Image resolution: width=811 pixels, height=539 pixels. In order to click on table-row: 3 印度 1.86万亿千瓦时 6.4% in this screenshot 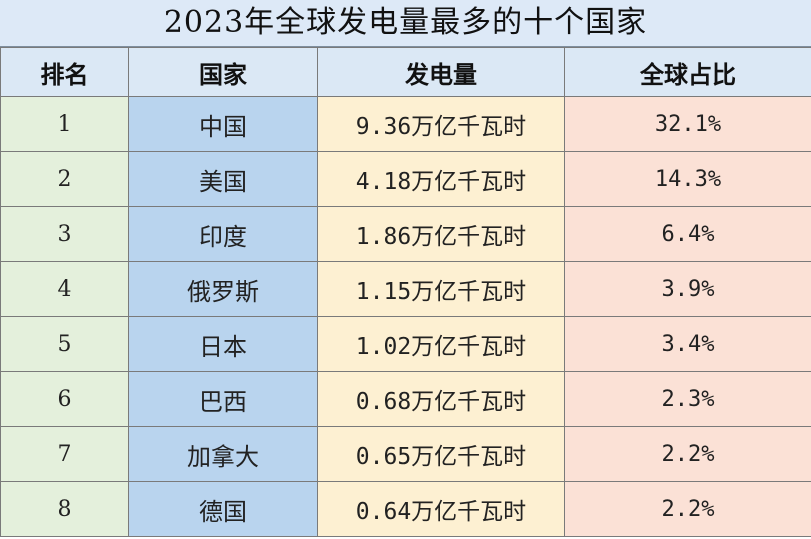, I will do `click(405, 234)`.